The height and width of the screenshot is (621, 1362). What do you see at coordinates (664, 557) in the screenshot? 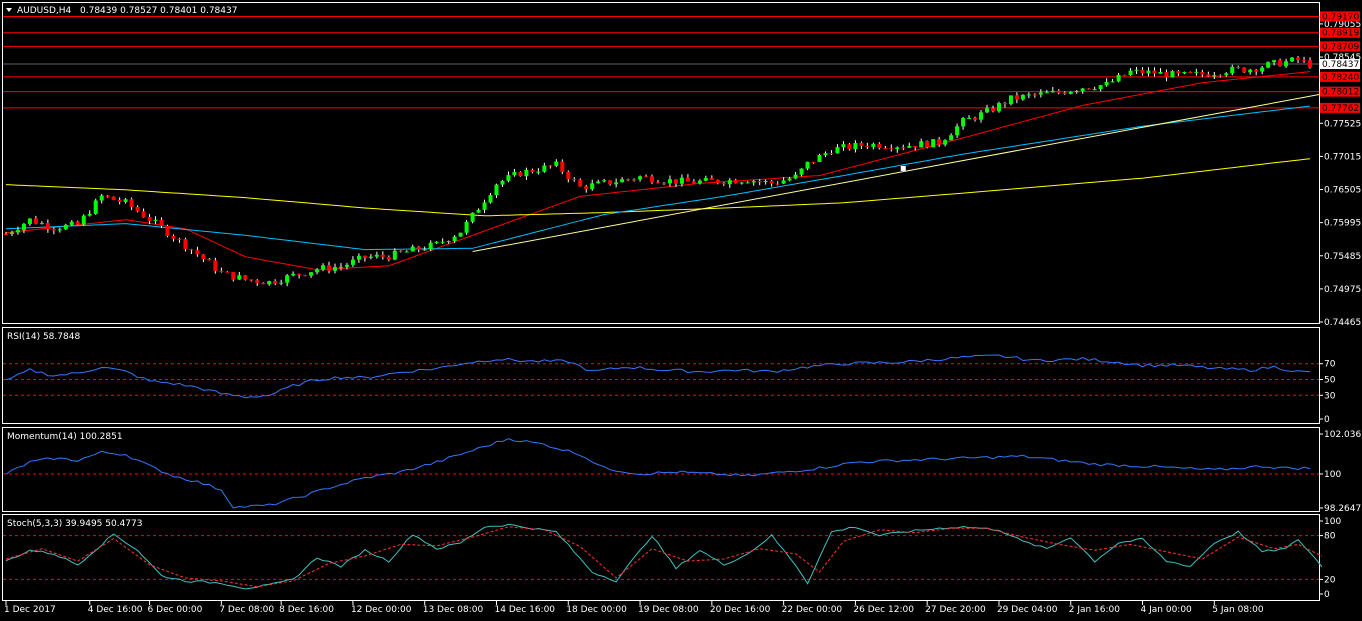
I see `stoch-line` at bounding box center [664, 557].